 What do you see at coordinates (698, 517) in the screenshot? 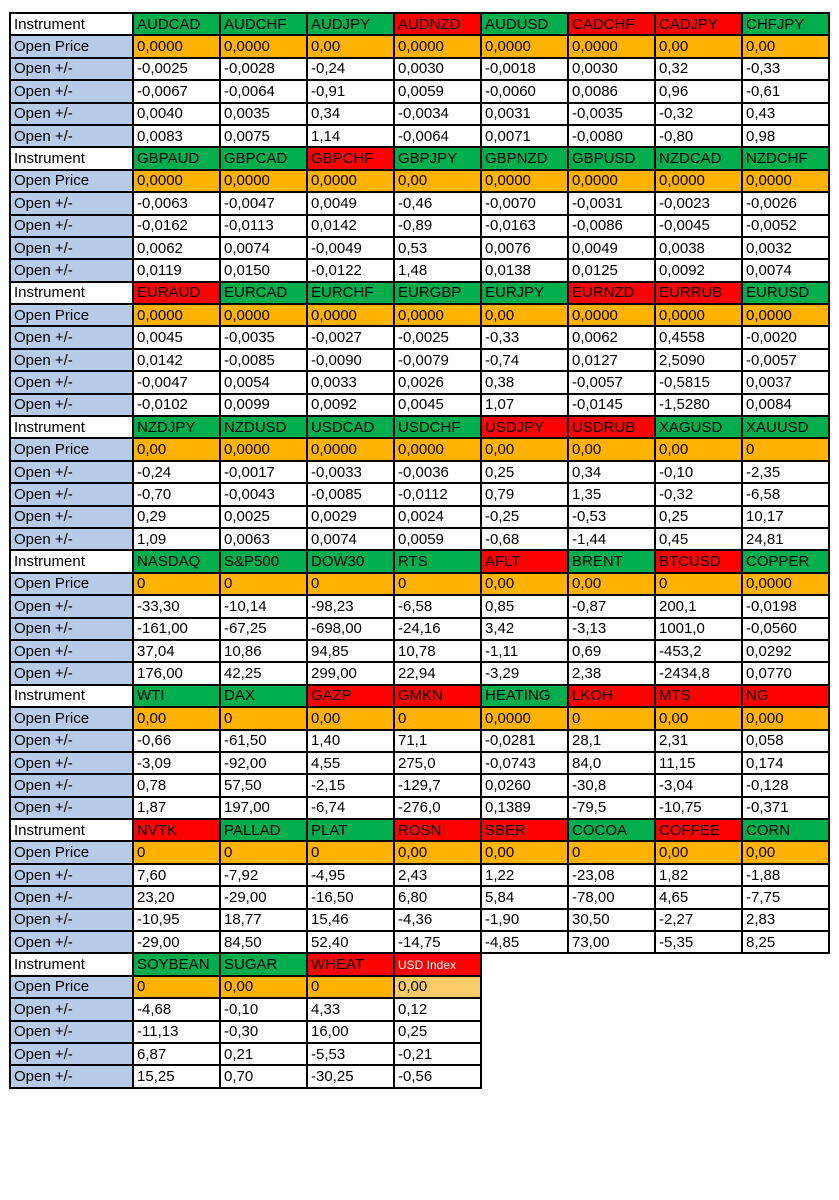
I see `open-change-cell: 0,25` at bounding box center [698, 517].